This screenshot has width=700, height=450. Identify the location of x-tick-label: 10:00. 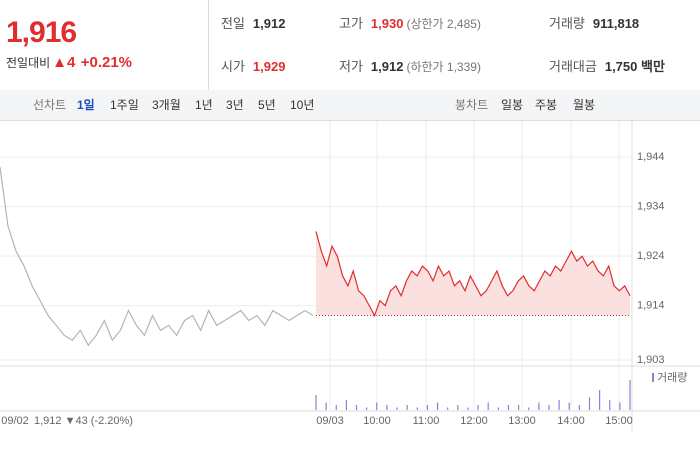
(377, 421).